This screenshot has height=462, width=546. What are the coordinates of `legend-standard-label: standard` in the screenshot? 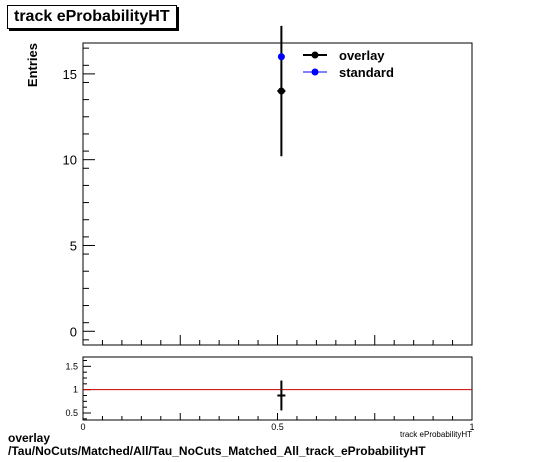 It's located at (366, 72).